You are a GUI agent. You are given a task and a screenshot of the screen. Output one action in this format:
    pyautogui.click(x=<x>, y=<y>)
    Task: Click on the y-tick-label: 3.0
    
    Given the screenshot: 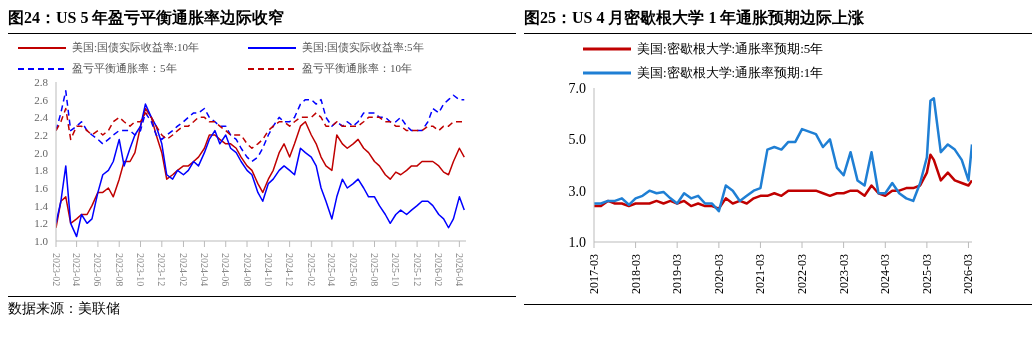 What is the action you would take?
    pyautogui.click(x=577, y=191)
    